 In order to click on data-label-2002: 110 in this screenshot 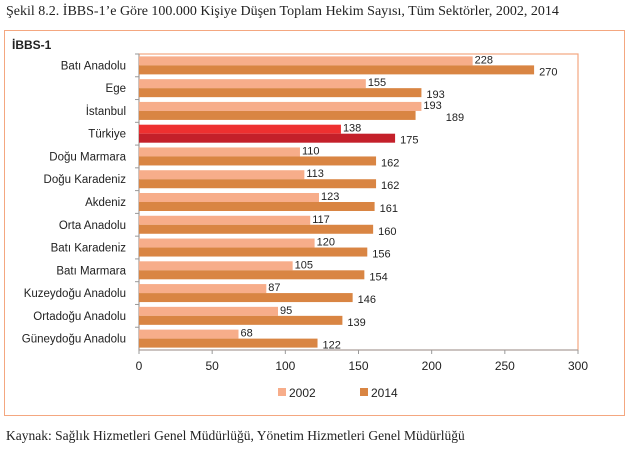, I will do `click(311, 151)`.